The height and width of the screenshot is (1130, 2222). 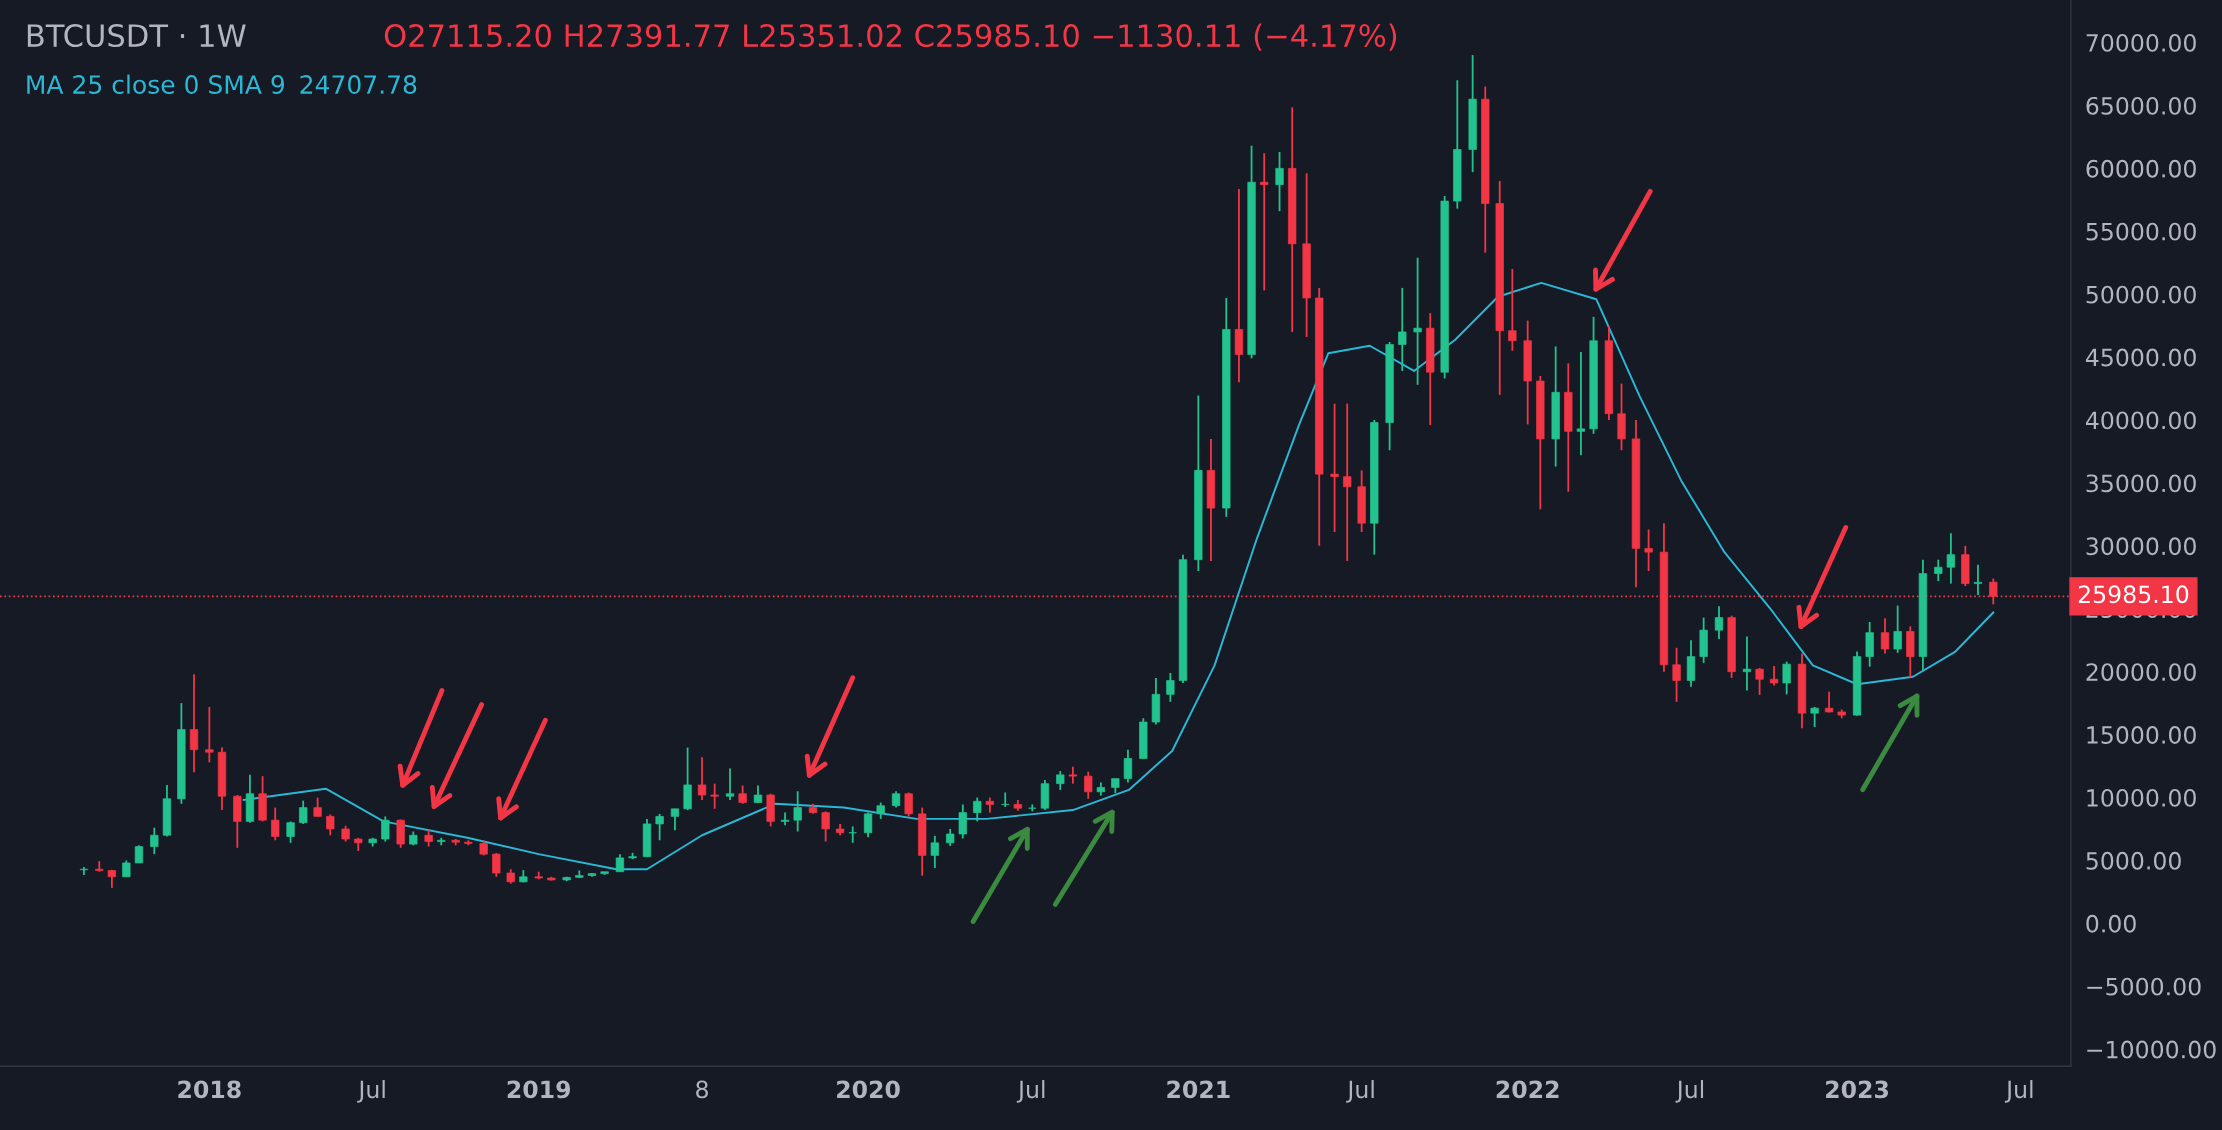 What do you see at coordinates (2141, 483) in the screenshot?
I see `y-tick-label: 35000.00` at bounding box center [2141, 483].